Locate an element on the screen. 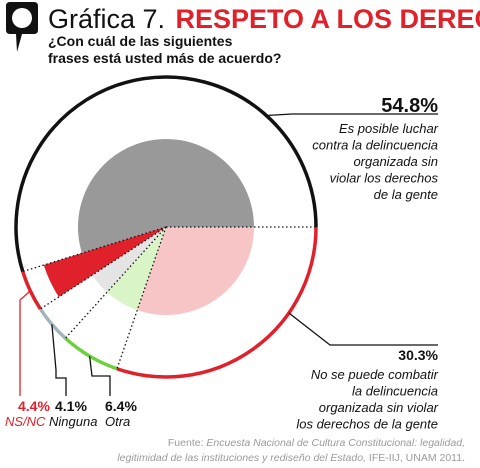  source-lead: Fuente: is located at coordinates (187, 443).